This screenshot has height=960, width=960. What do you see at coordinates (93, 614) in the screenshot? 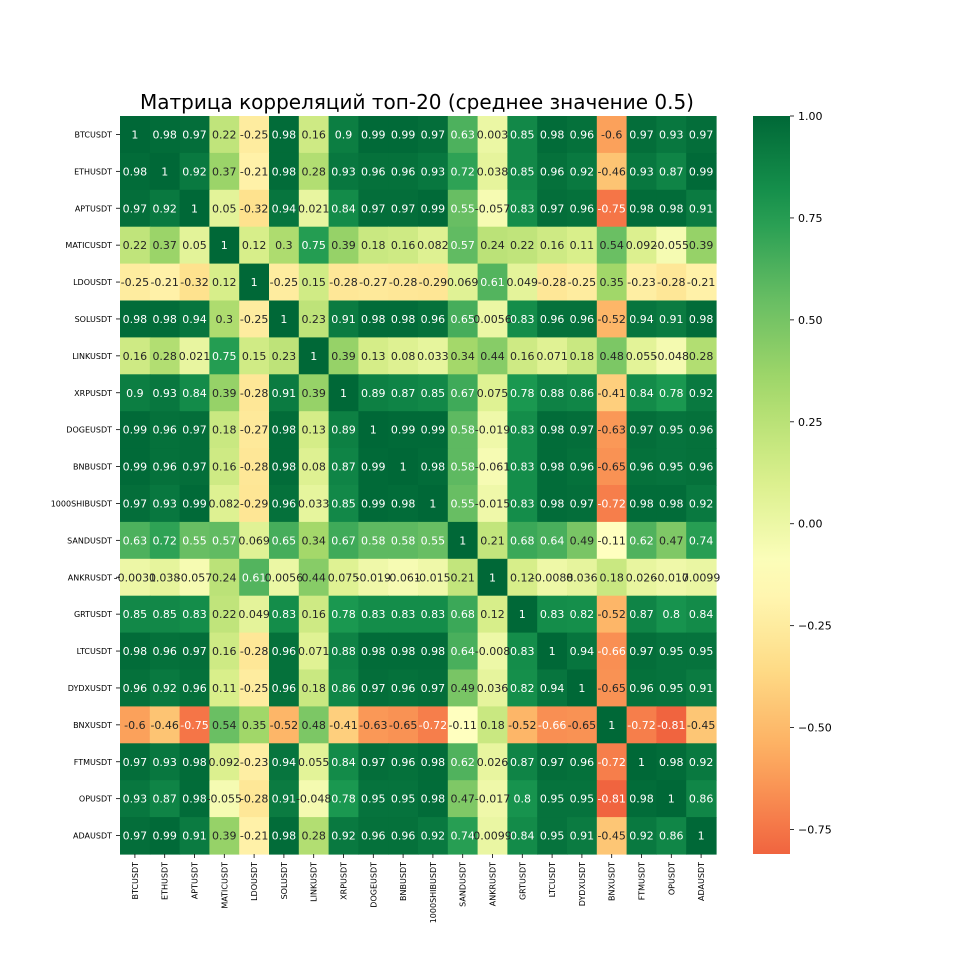
I see `y-tick-label: GRTUSDT` at bounding box center [93, 614].